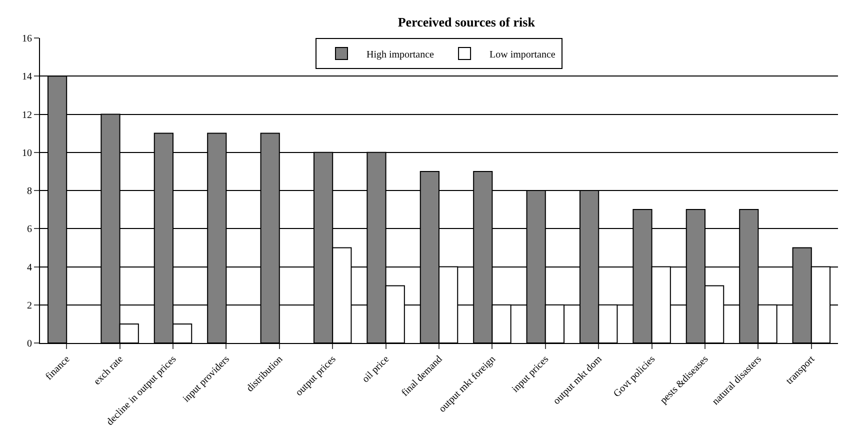 The width and height of the screenshot is (848, 438). Describe the element at coordinates (29, 230) in the screenshot. I see `y-tick-label: 6` at that location.